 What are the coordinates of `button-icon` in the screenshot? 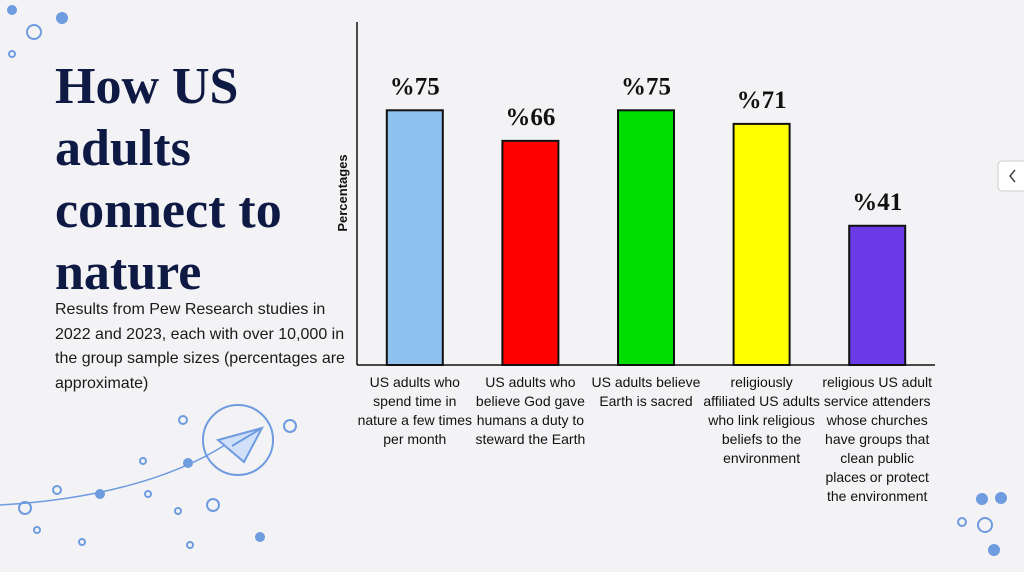 It's located at (1012, 176).